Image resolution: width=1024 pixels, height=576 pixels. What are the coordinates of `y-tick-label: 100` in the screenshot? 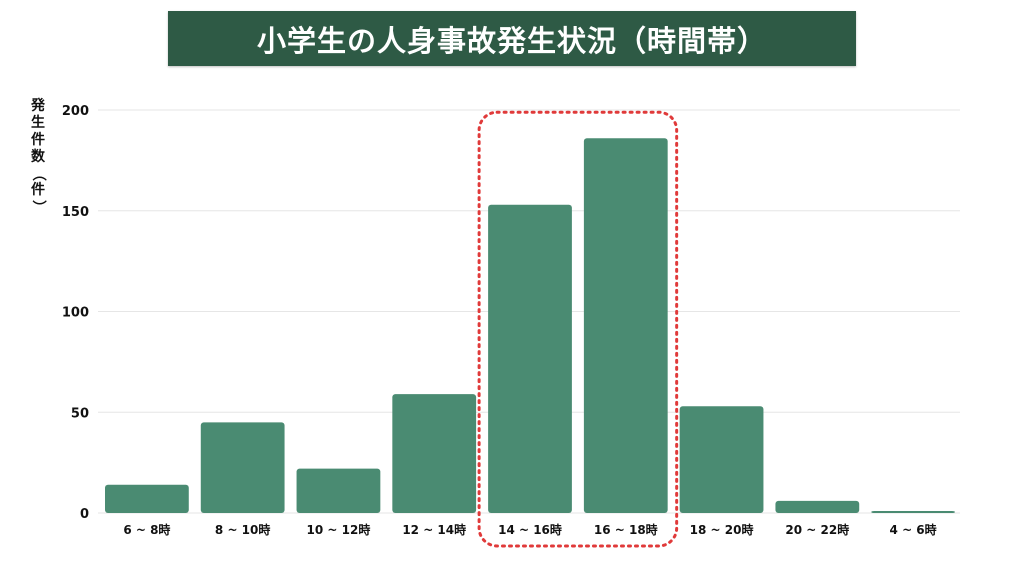 It's located at (75, 313).